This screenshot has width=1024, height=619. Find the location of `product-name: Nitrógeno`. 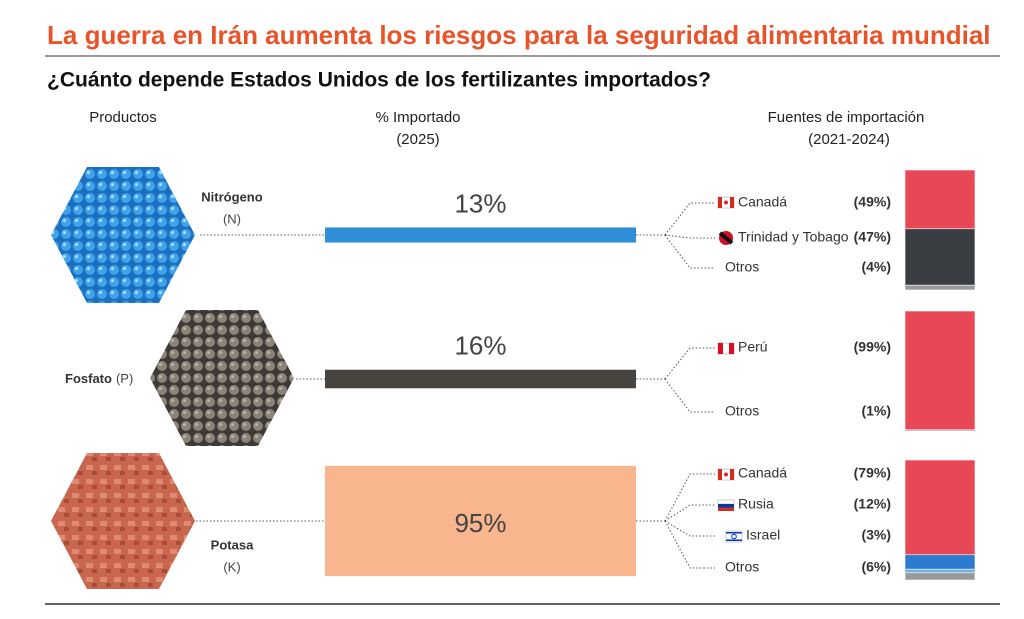

product-name: Nitrógeno is located at coordinates (231, 196).